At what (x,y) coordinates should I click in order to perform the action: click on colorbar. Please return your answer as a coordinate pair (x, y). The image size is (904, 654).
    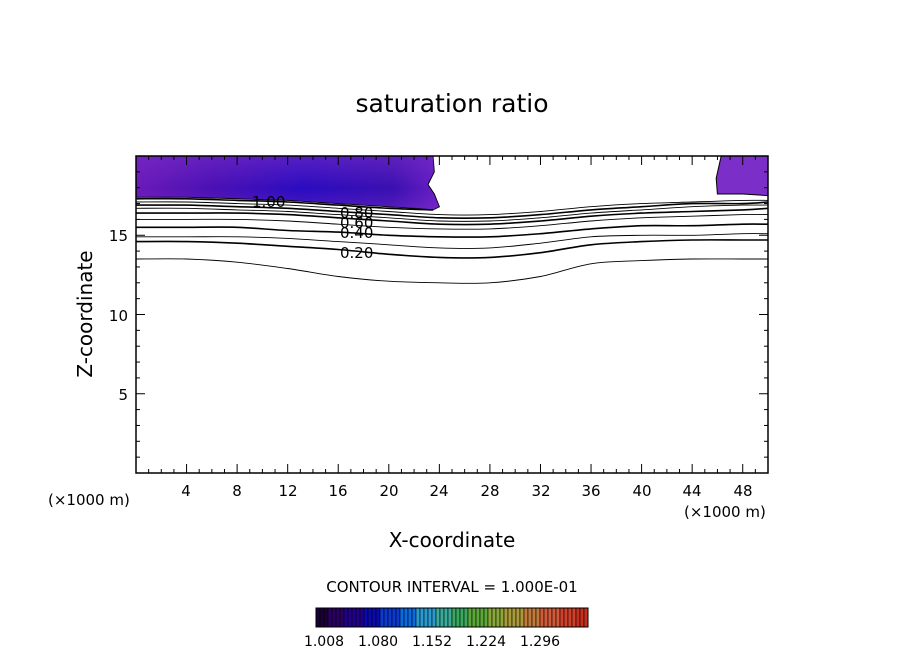
    Looking at the image, I should click on (452, 617).